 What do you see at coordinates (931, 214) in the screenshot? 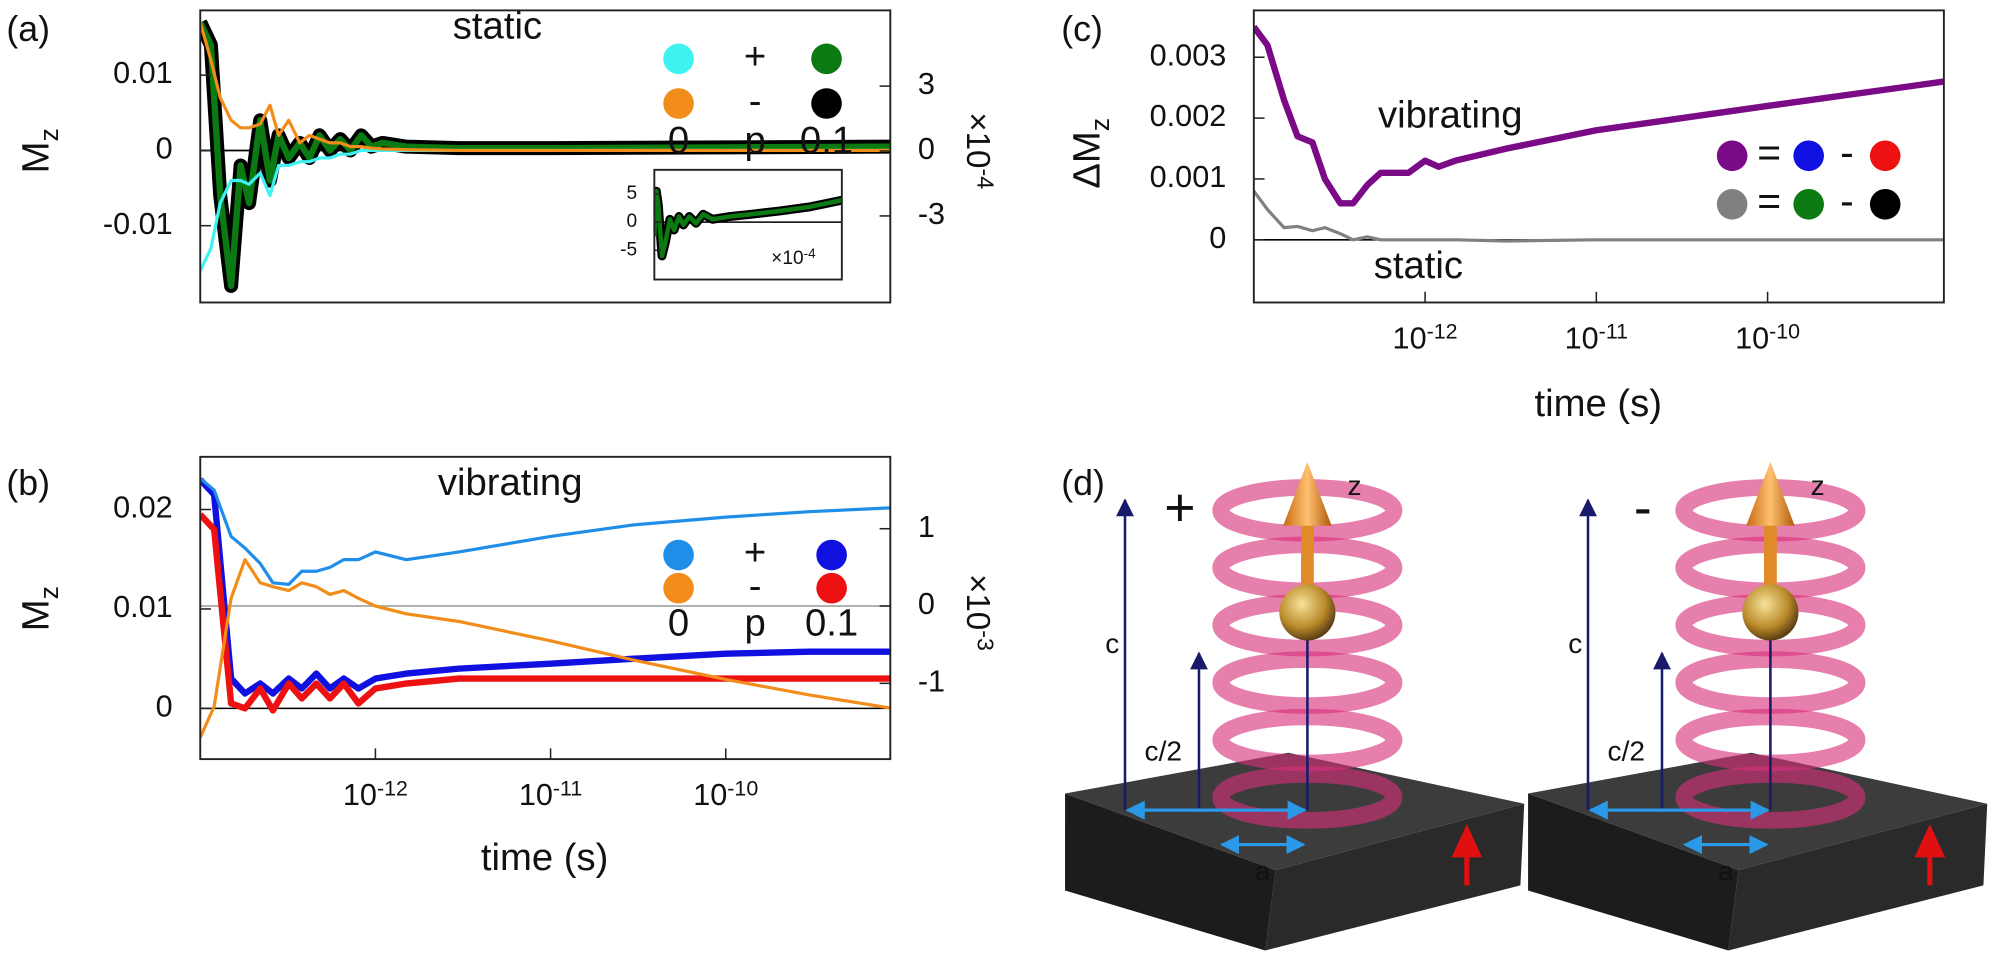
I see `y2-tick-label: -3` at bounding box center [931, 214].